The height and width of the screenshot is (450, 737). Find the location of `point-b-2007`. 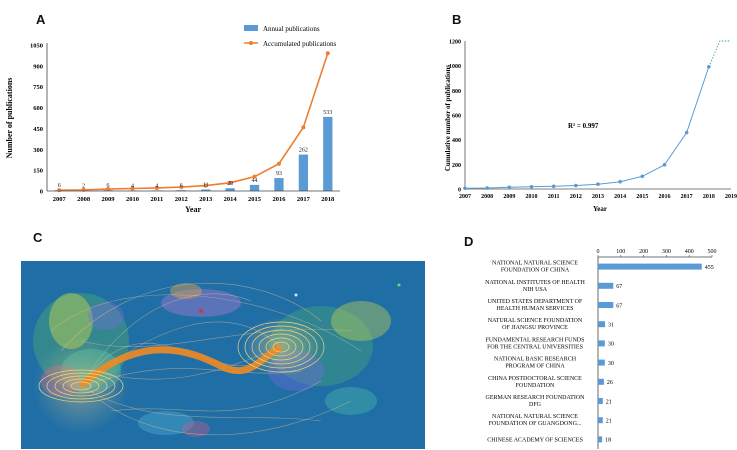

point-b-2007 is located at coordinates (465, 188).